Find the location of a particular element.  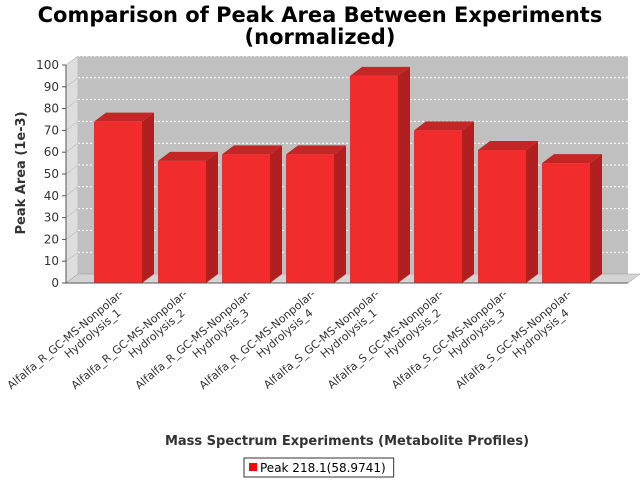

y-tick-label: 80 is located at coordinates (51, 109).